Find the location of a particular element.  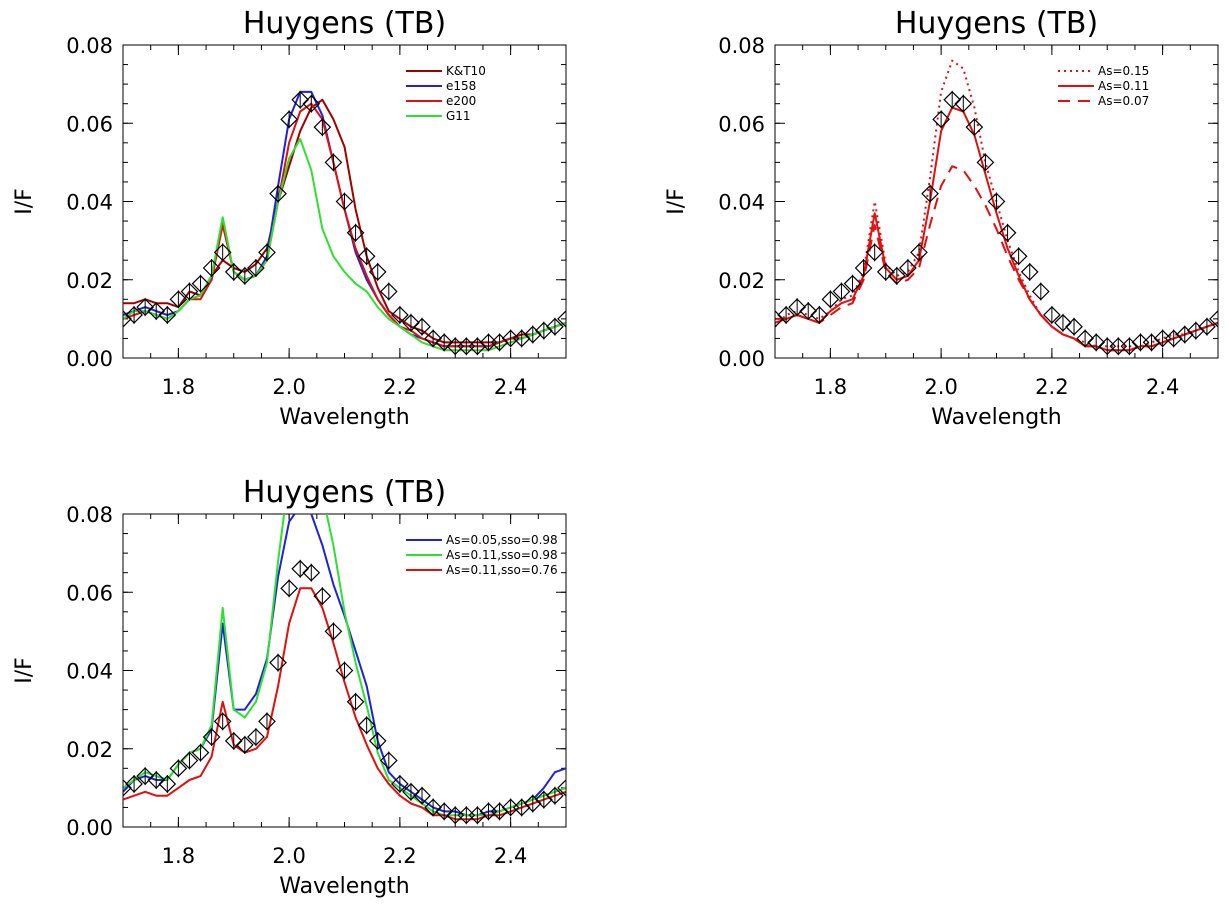

y-tick-label: 0.02 is located at coordinates (89, 281).